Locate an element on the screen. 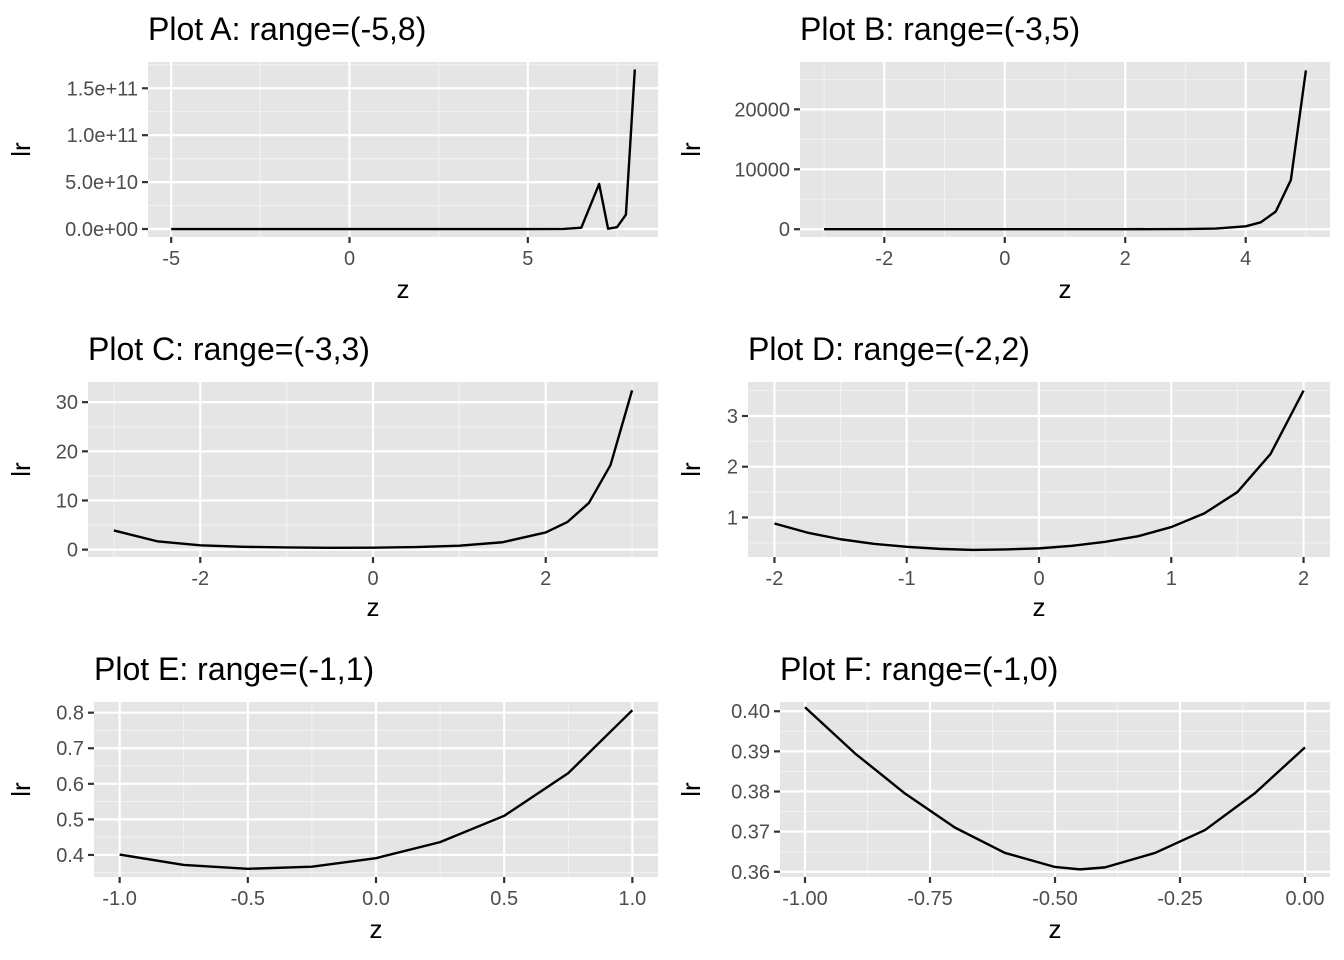 The height and width of the screenshot is (960, 1344). plot-e-x-tick-label: 1.0 is located at coordinates (632, 899).